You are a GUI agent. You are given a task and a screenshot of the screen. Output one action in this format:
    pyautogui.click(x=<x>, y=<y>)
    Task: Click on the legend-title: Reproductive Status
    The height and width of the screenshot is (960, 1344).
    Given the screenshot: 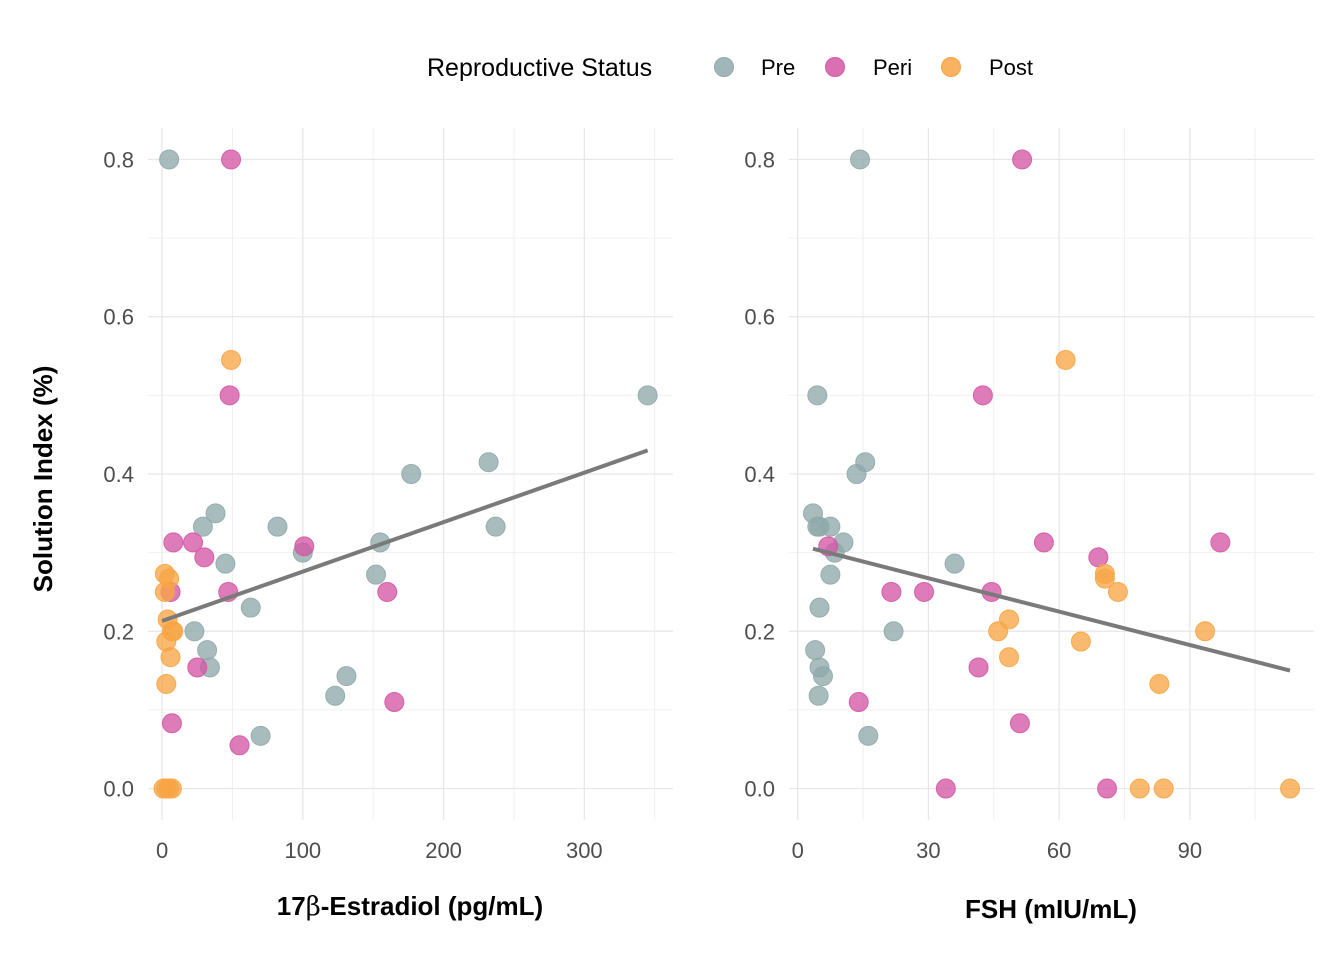 What is the action you would take?
    pyautogui.click(x=539, y=68)
    